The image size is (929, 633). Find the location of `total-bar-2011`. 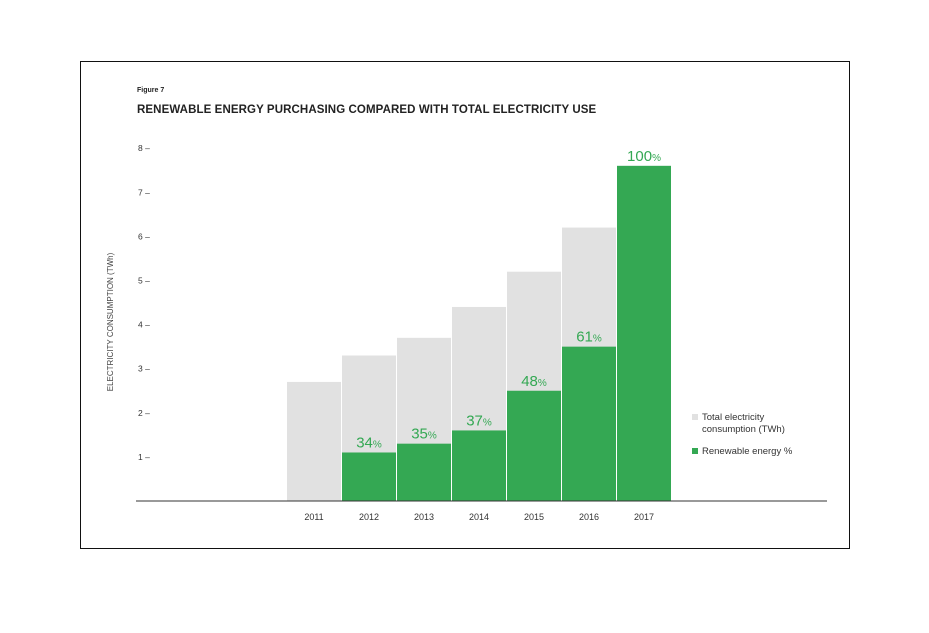

total-bar-2011 is located at coordinates (314, 441).